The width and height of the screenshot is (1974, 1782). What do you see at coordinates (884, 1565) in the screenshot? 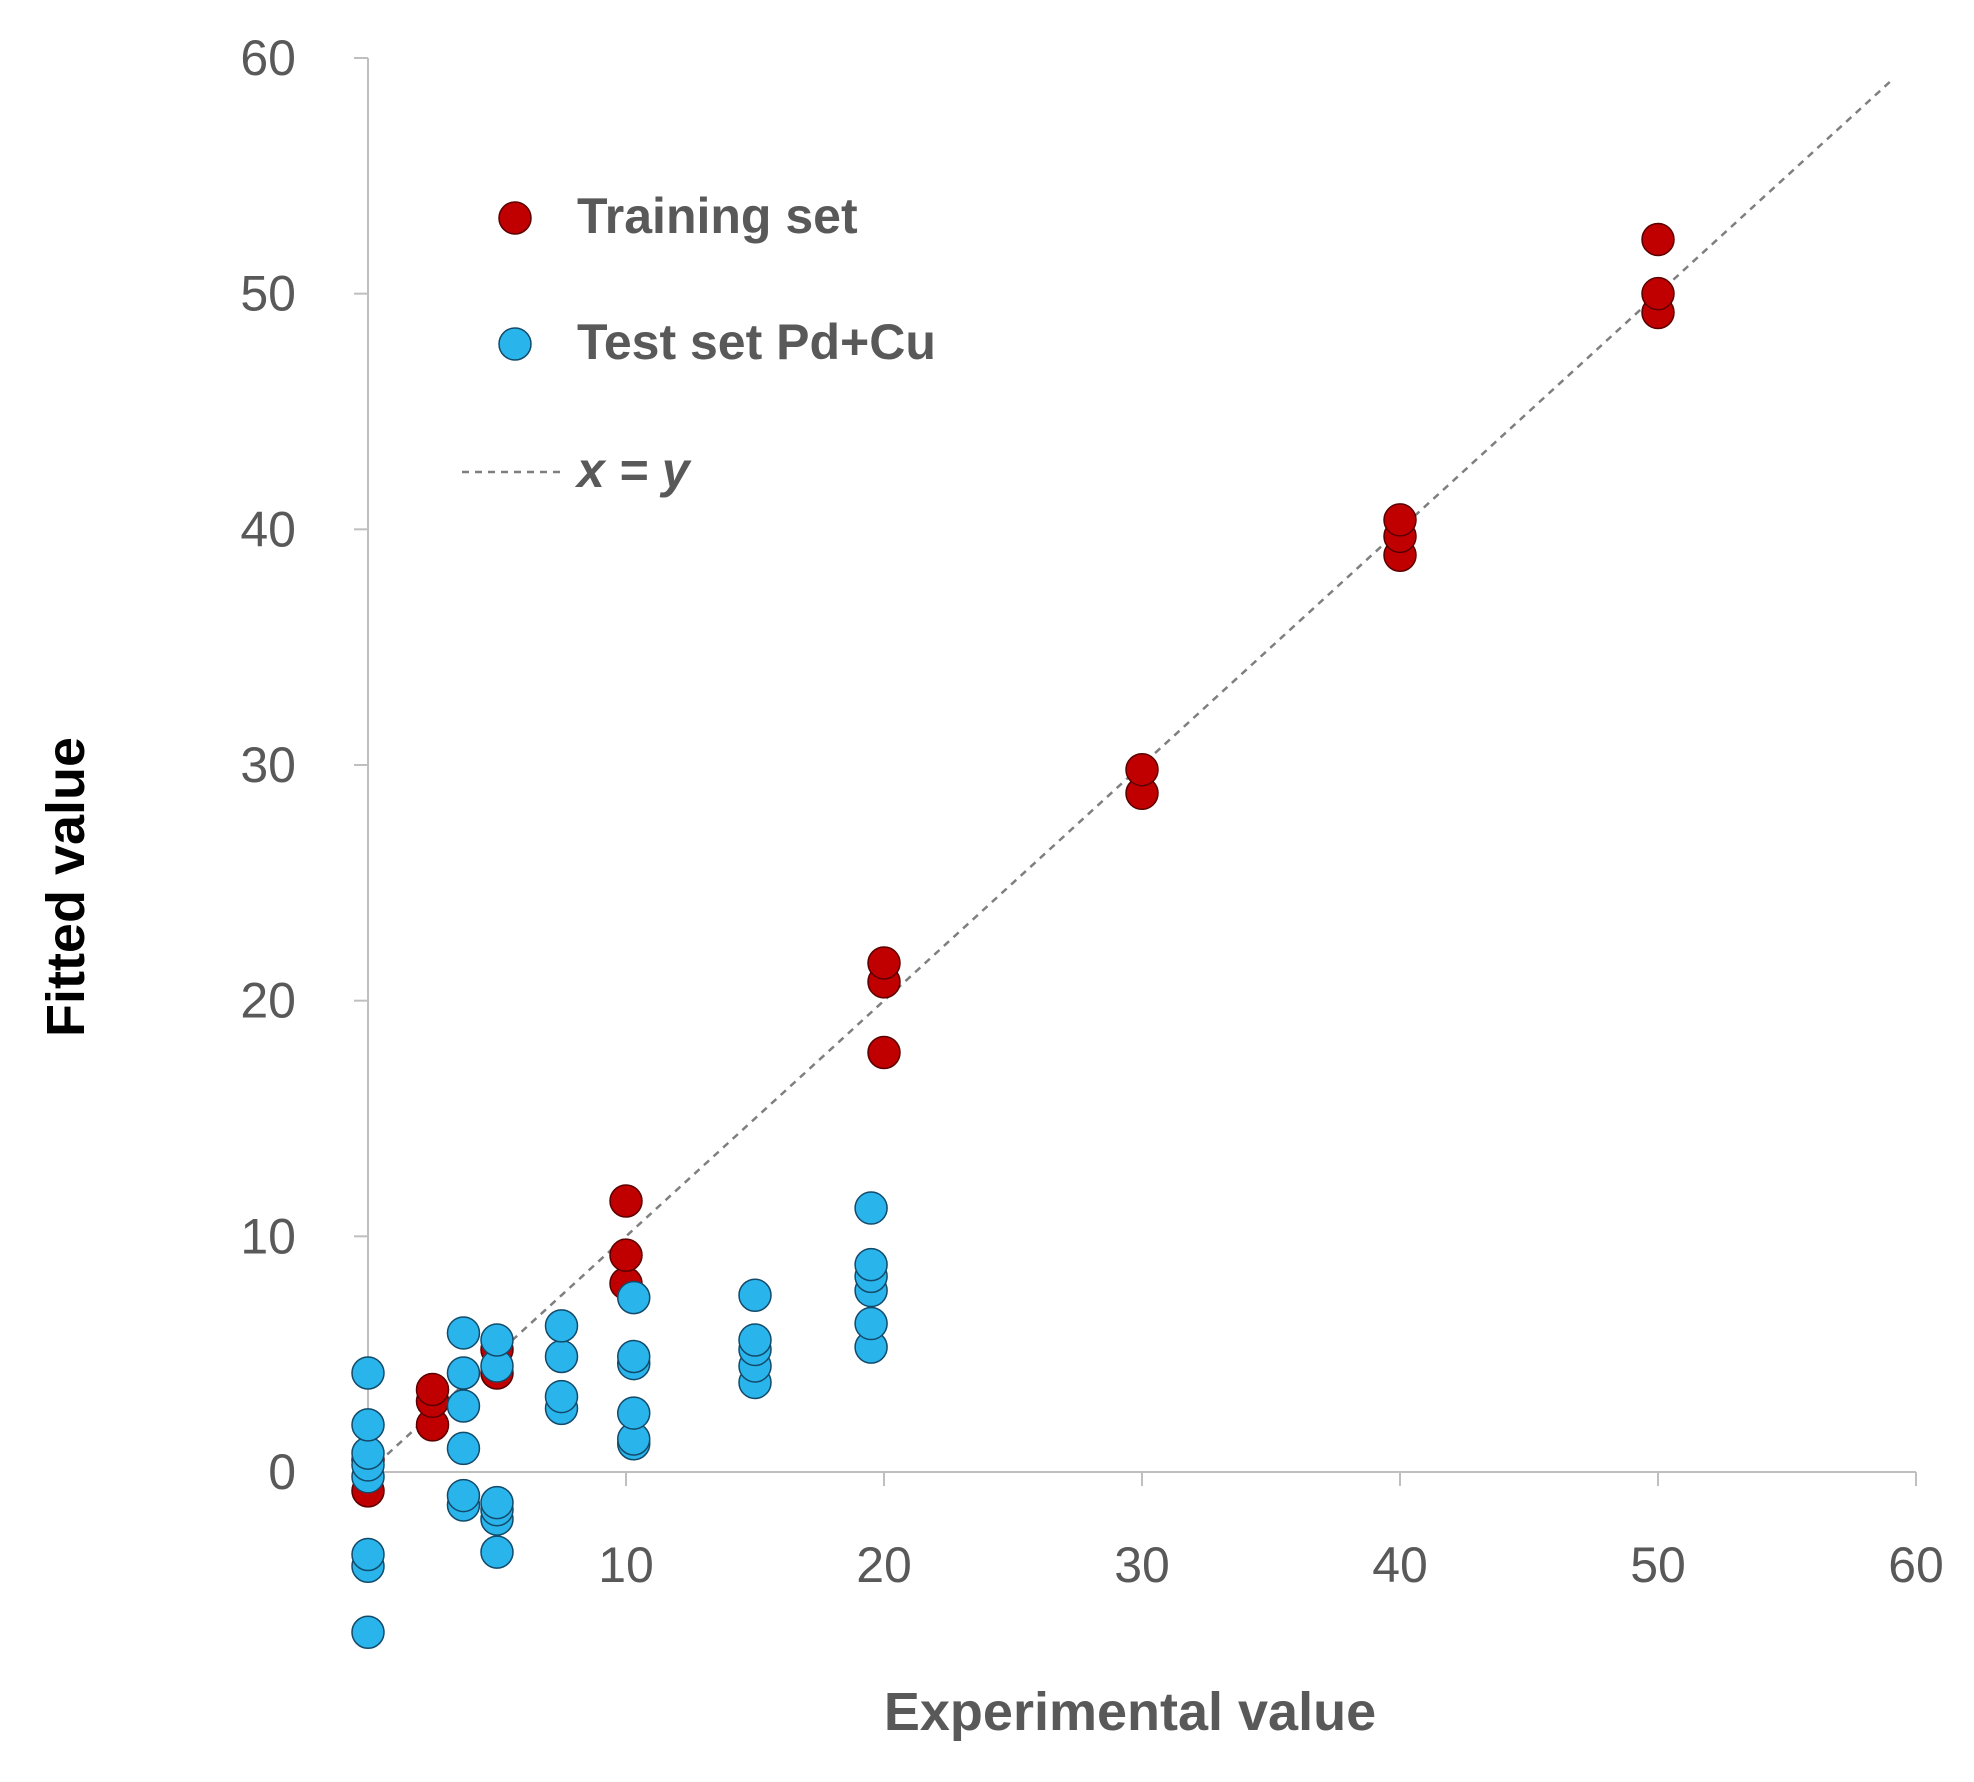
I see `x-tick-label: 20` at bounding box center [884, 1565].